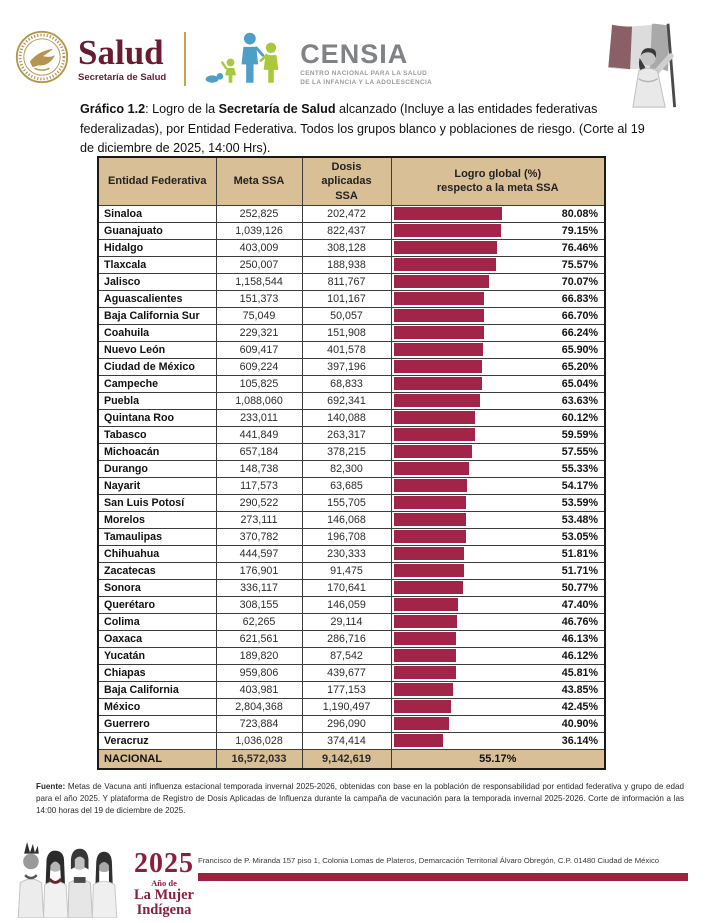 The image size is (715, 923). I want to click on logro-percent: 55.33%, so click(579, 468).